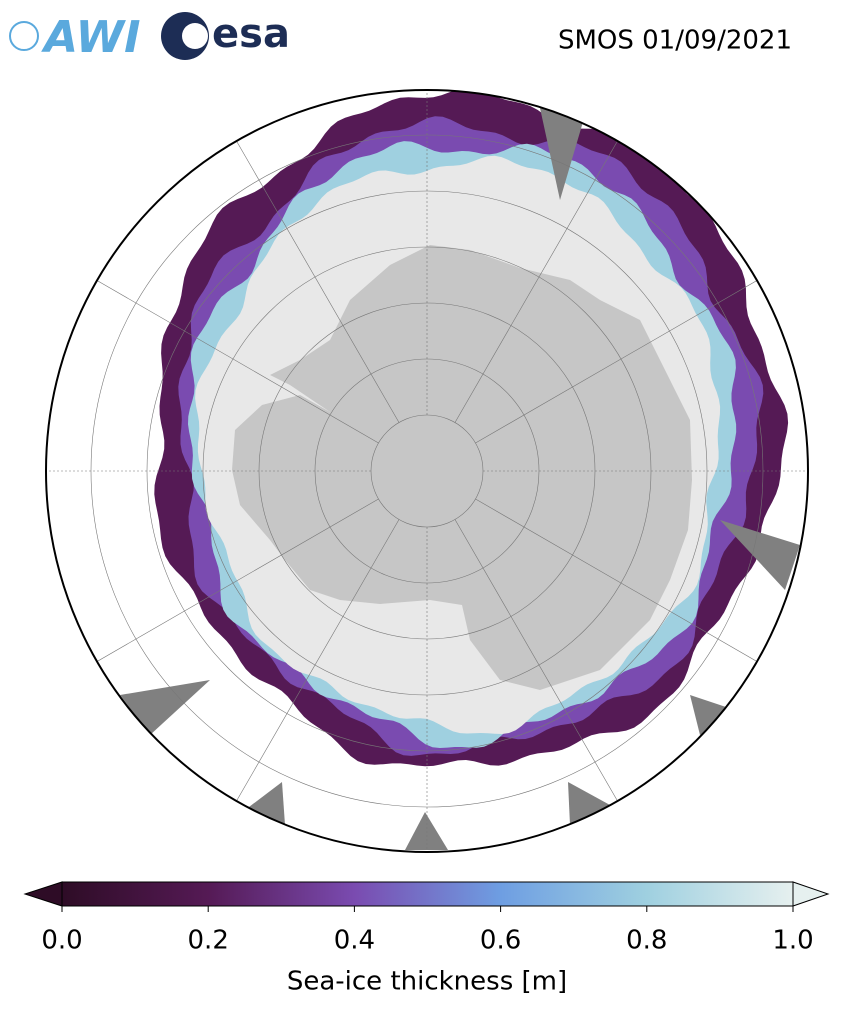  Describe the element at coordinates (208, 941) in the screenshot. I see `colorbar-tick-label: 0.2` at that location.